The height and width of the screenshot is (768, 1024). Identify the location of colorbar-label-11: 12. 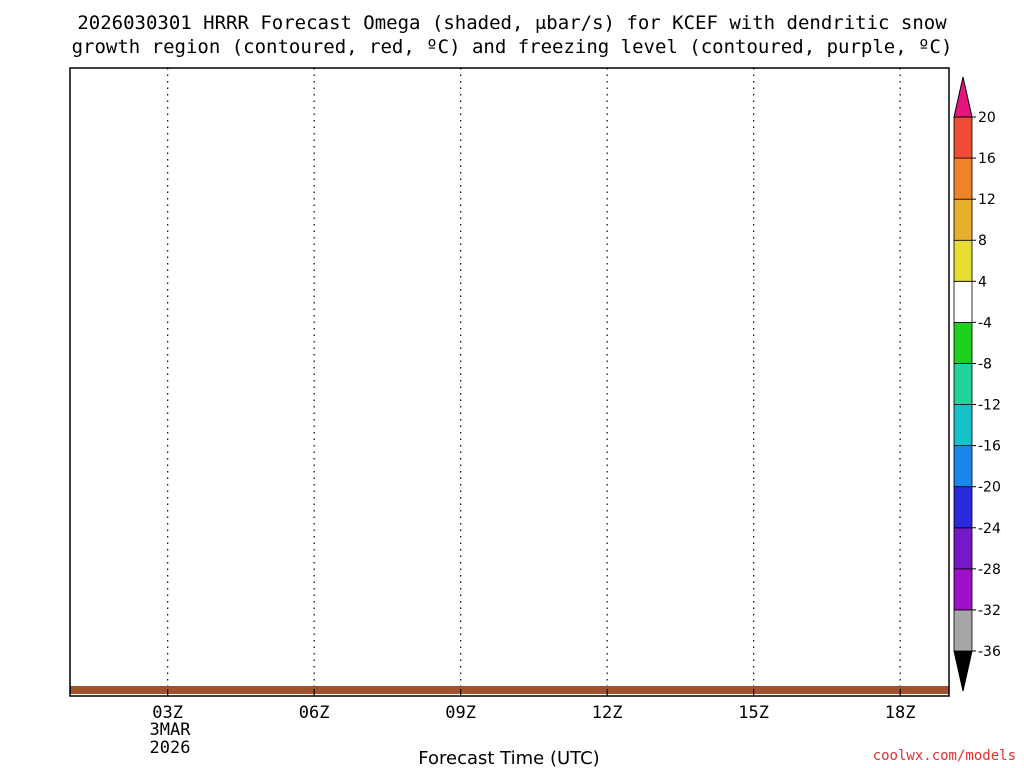
(987, 200).